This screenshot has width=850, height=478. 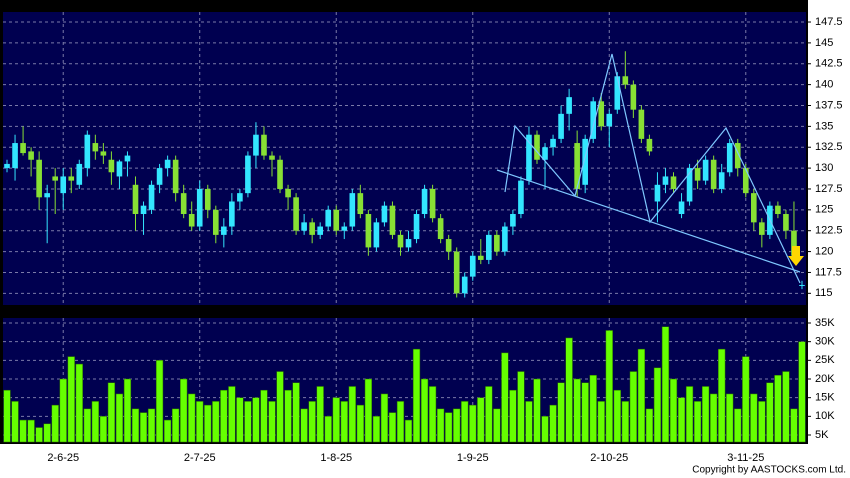 What do you see at coordinates (822, 435) in the screenshot?
I see `y-tick-label: 5K` at bounding box center [822, 435].